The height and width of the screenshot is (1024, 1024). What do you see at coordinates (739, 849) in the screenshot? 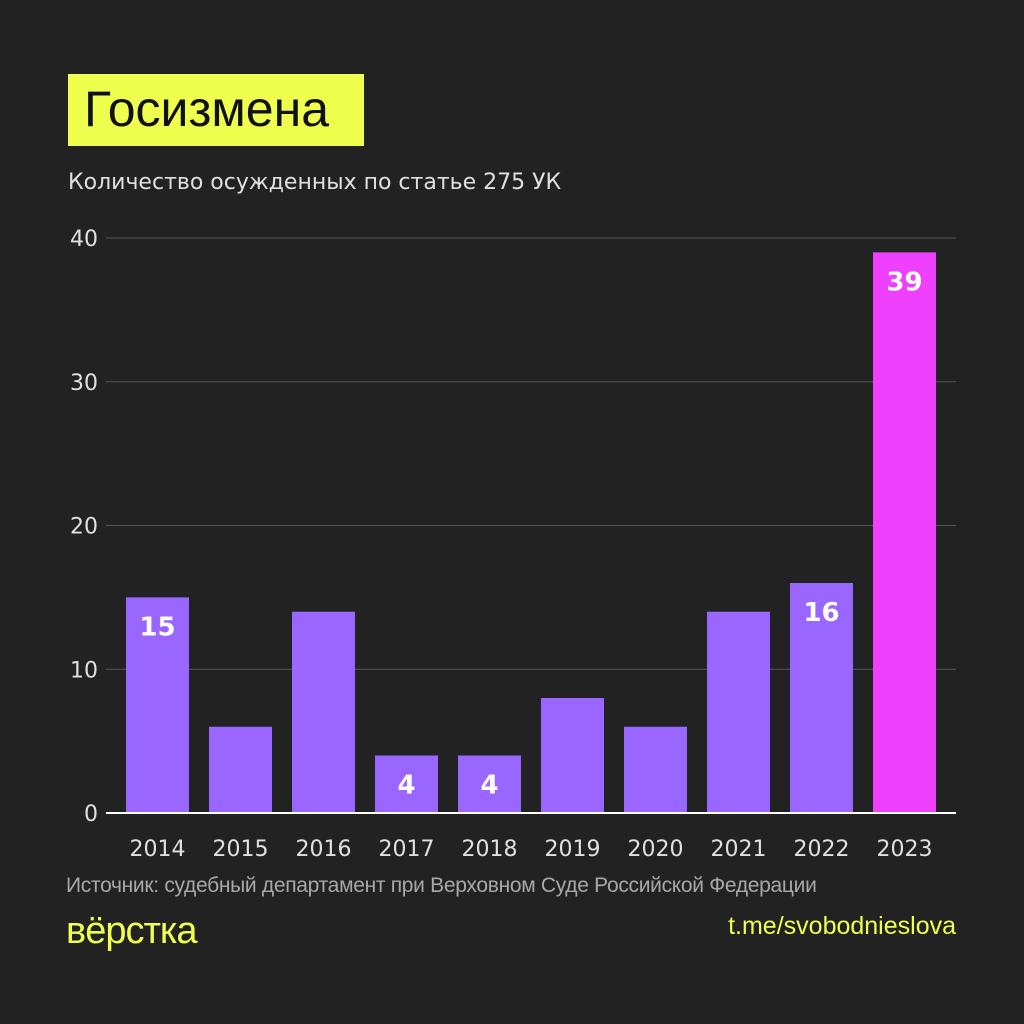
I see `x-tick-label: 2021` at bounding box center [739, 849].